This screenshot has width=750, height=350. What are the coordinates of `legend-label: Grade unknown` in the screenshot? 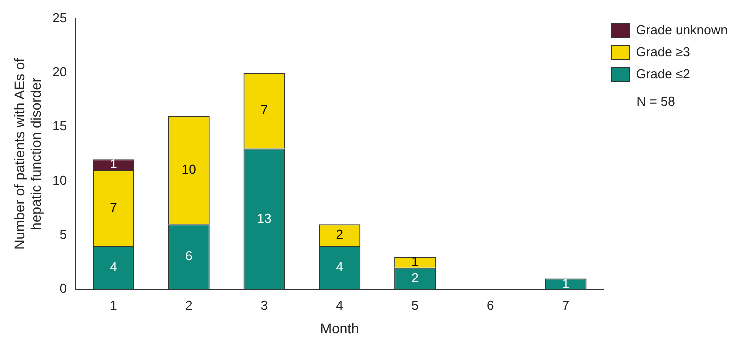 It's located at (682, 30).